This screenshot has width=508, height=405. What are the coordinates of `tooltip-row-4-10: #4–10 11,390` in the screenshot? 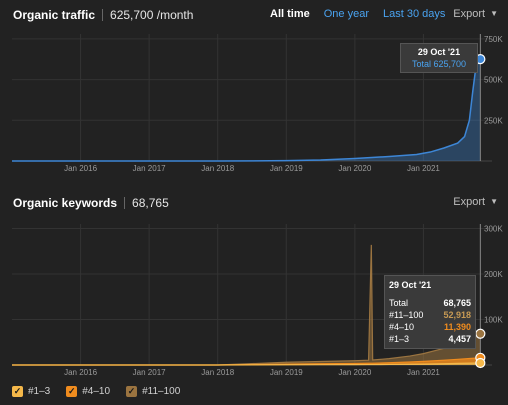 It's located at (430, 327).